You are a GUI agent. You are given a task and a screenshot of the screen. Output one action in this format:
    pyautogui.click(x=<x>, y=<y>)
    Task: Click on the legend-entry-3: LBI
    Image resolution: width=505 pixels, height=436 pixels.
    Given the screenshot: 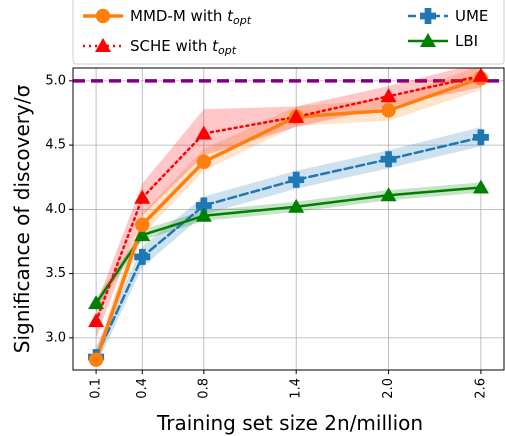 What is the action you would take?
    pyautogui.click(x=443, y=41)
    